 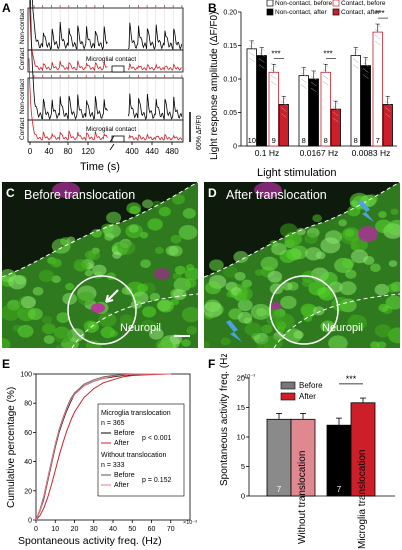 I want to click on x-tick-label: 40, so click(x=49, y=151).